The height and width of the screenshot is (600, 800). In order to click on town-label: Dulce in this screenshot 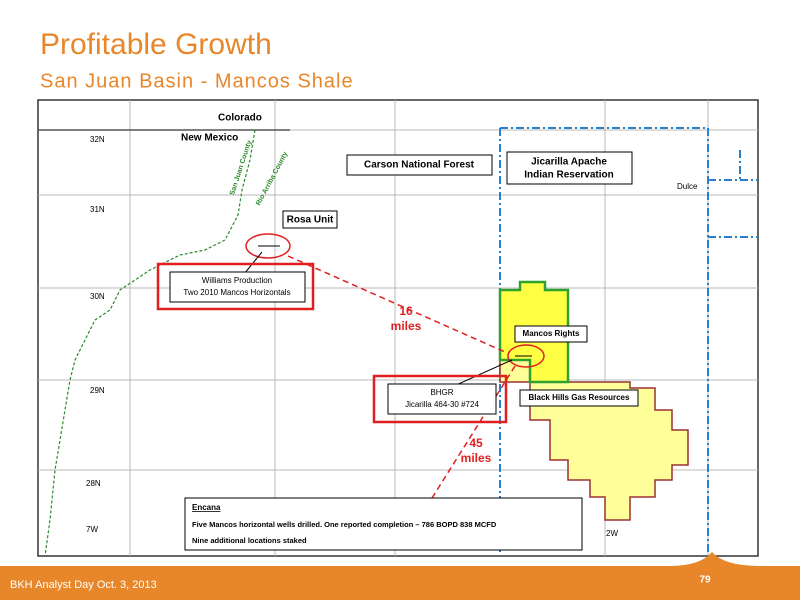, I will do `click(687, 186)`.